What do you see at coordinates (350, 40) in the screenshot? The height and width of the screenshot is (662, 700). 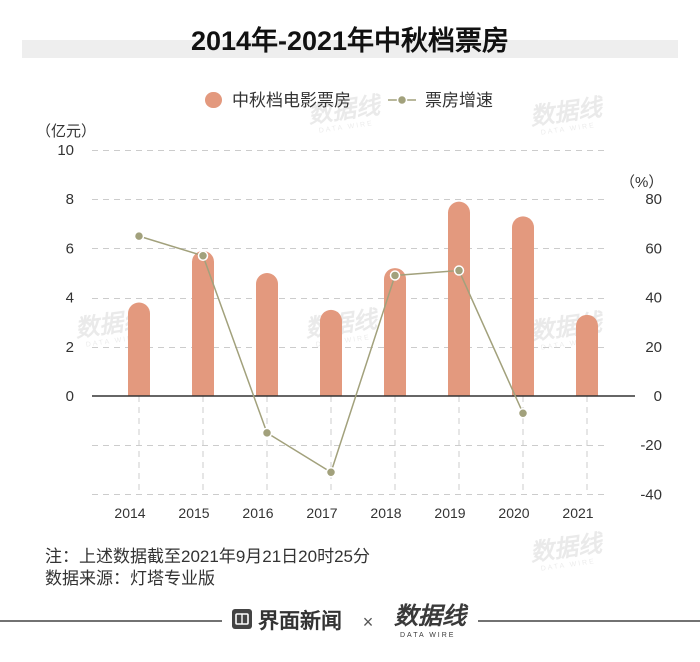 I see `chart-title: 2014年-2021年中秋档票房` at bounding box center [350, 40].